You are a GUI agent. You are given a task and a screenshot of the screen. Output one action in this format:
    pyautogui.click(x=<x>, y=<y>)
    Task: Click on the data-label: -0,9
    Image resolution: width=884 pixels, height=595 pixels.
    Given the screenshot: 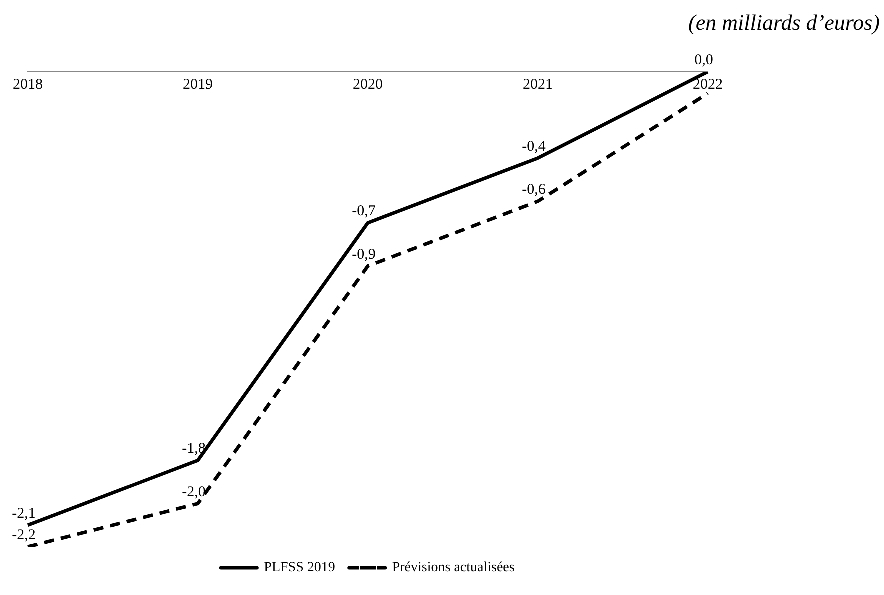 What is the action you would take?
    pyautogui.click(x=364, y=254)
    